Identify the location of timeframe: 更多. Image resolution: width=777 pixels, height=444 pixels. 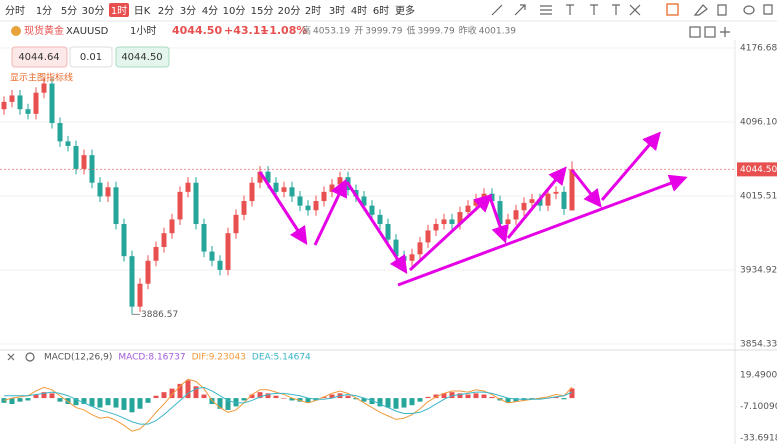
(405, 10).